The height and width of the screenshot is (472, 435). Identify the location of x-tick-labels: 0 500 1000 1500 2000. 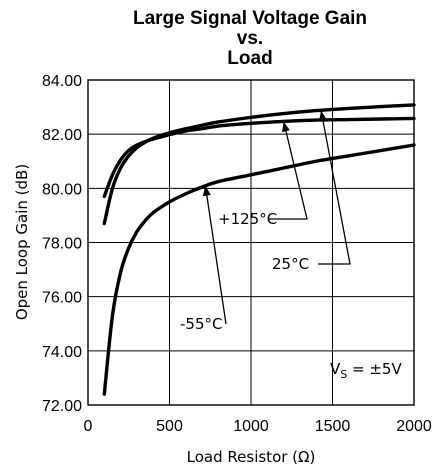
(258, 426).